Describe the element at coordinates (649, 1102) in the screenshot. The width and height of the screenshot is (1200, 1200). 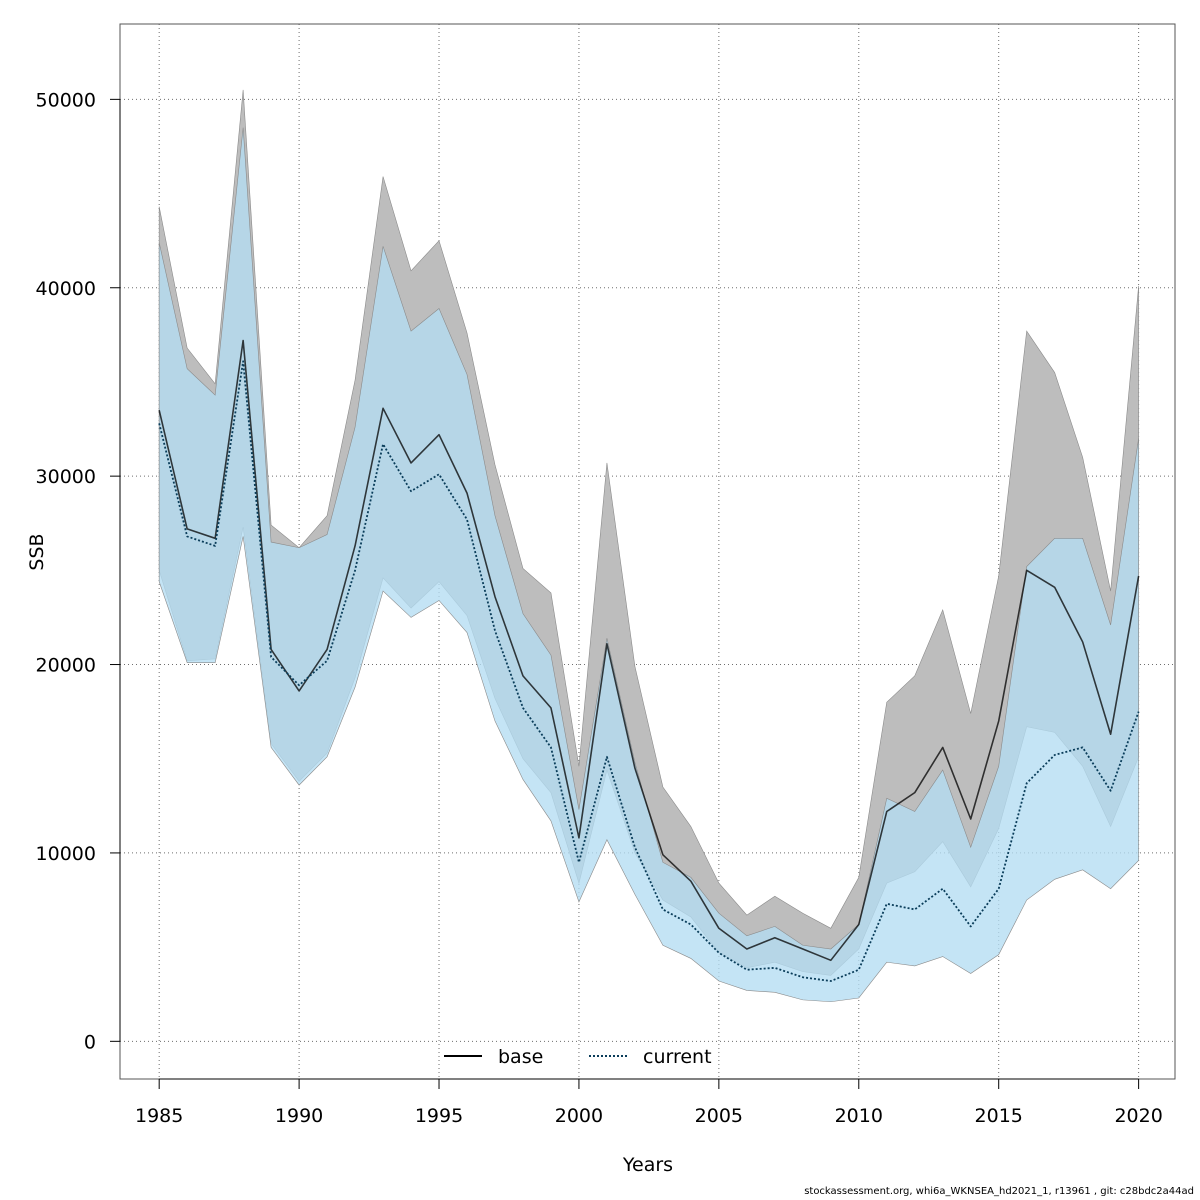
I see `x-axis: 1985 1990 1995 2000 2005 2010 2015 2020` at that location.